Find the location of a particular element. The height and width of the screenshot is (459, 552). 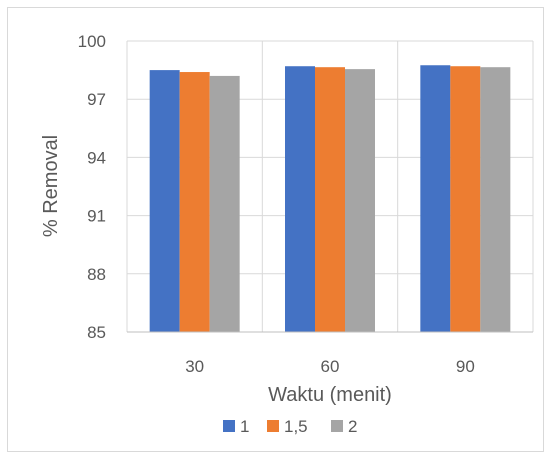

y-tick-label: 88 is located at coordinates (96, 274).